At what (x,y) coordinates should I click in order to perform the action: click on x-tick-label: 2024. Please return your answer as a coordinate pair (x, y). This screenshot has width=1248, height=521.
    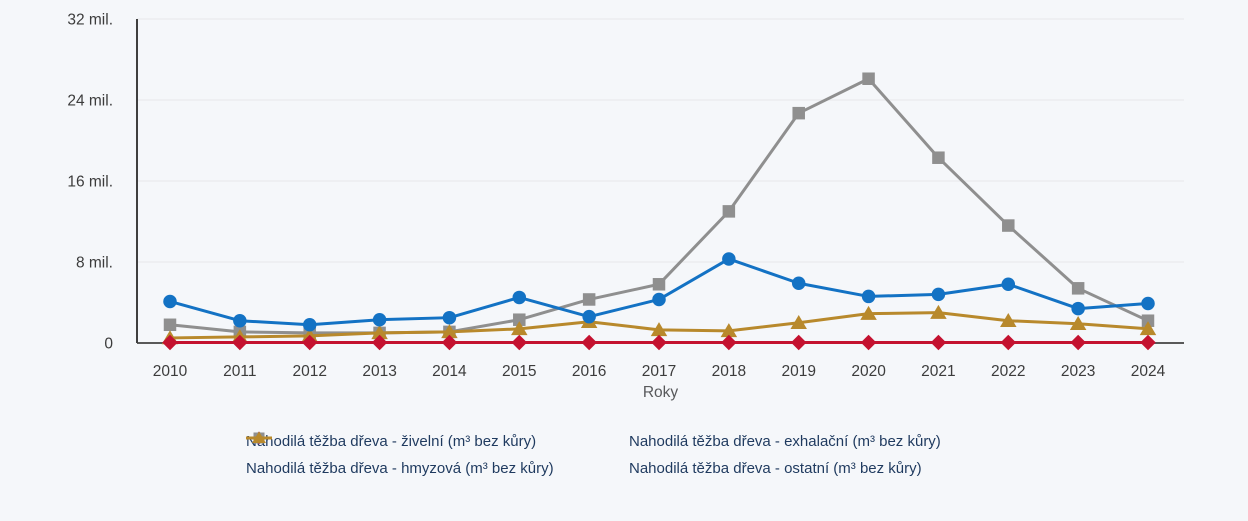
    Looking at the image, I should click on (1148, 371).